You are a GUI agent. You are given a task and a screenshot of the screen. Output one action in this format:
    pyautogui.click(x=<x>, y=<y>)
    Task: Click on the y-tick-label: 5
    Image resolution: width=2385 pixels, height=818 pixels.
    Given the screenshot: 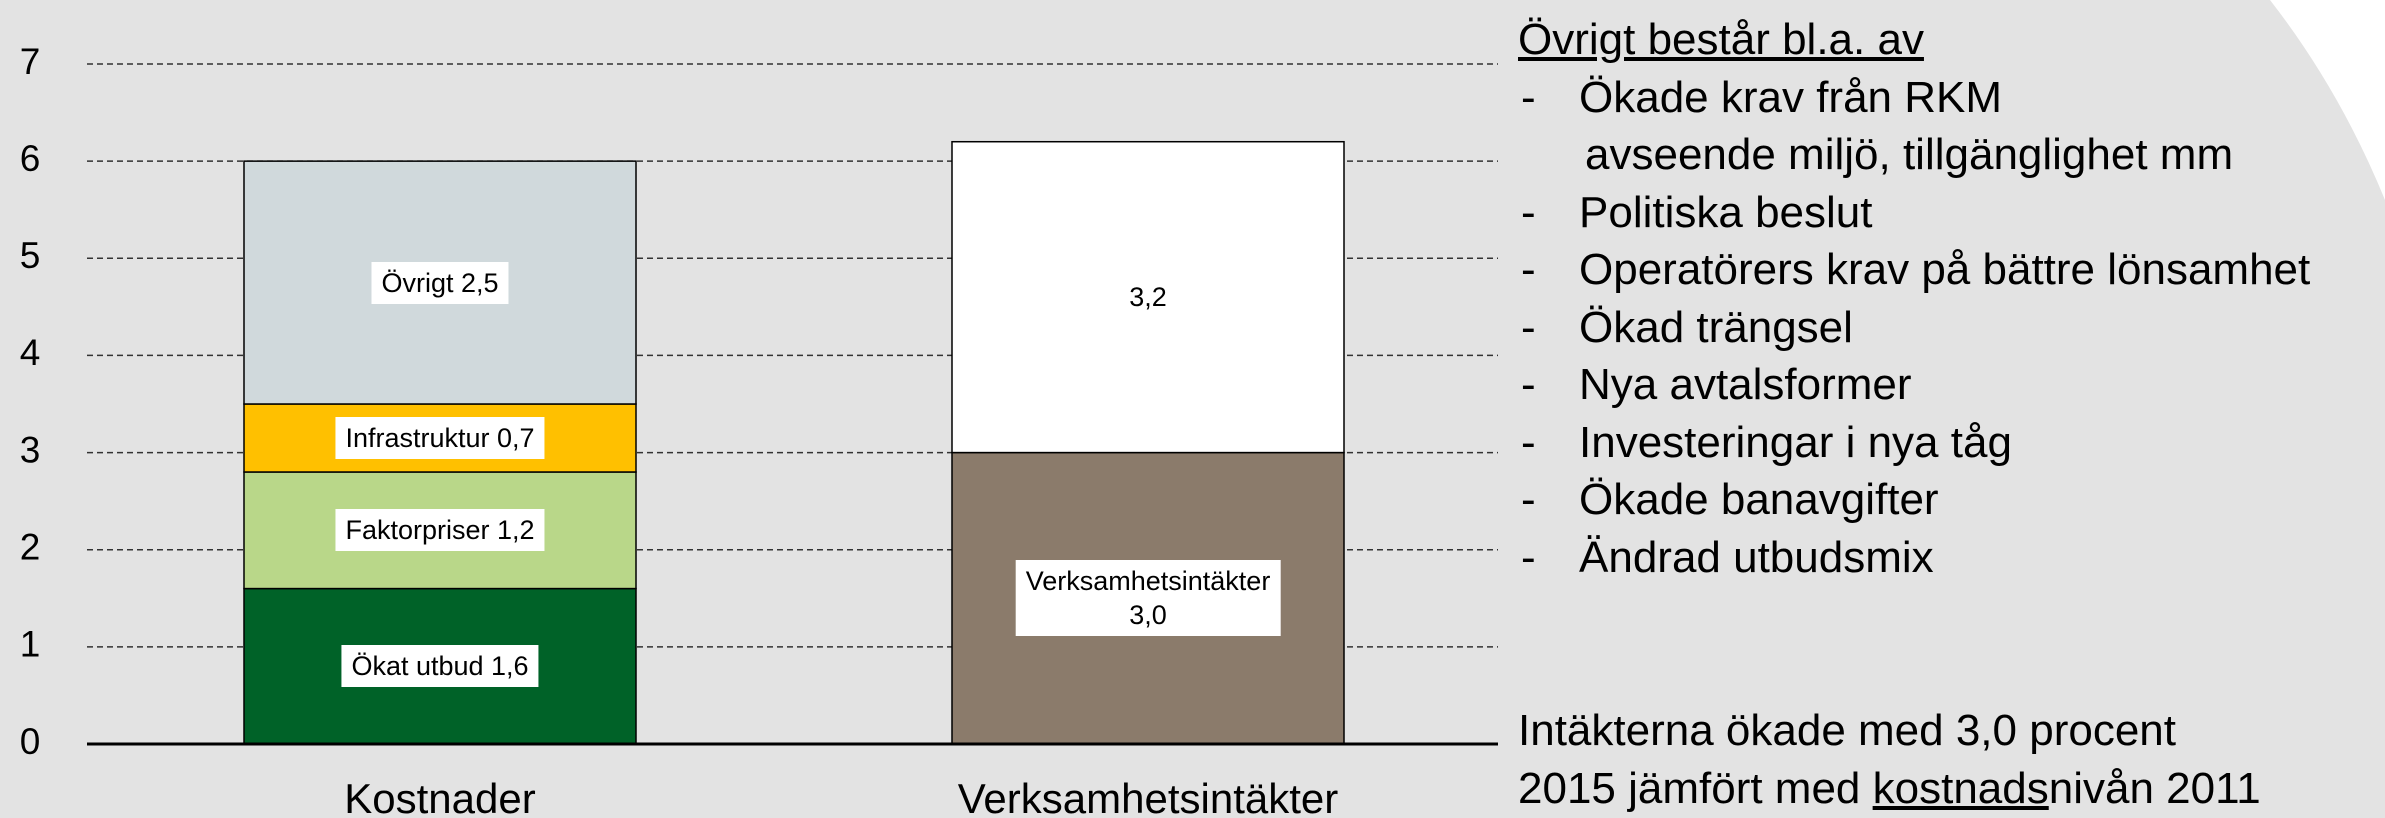 What is the action you would take?
    pyautogui.click(x=30, y=255)
    